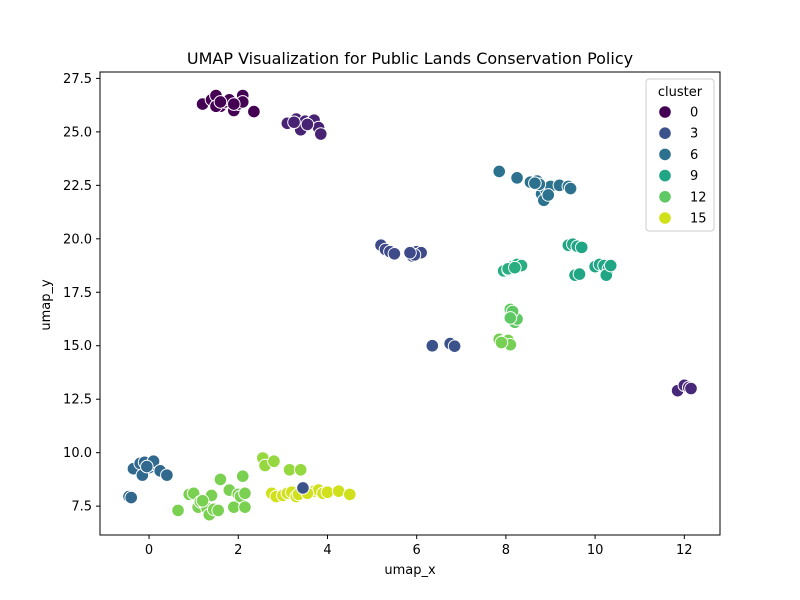 This screenshot has width=800, height=600. Describe the element at coordinates (77, 400) in the screenshot. I see `y-tick-label: 12.5` at that location.